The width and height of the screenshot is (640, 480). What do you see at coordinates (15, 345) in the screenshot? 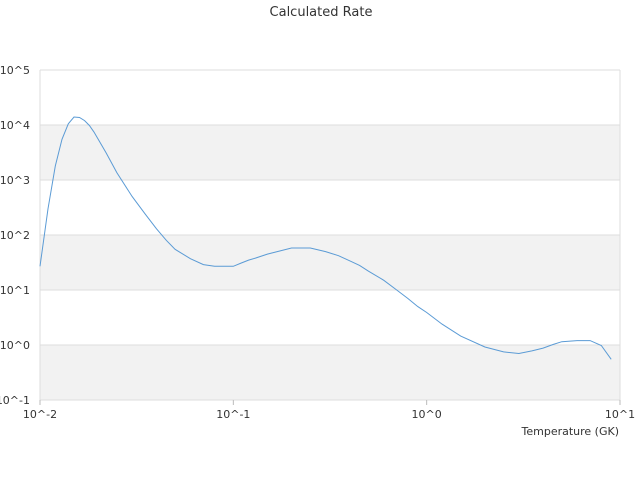
I see `y-tick-label: 10^0` at bounding box center [15, 345].